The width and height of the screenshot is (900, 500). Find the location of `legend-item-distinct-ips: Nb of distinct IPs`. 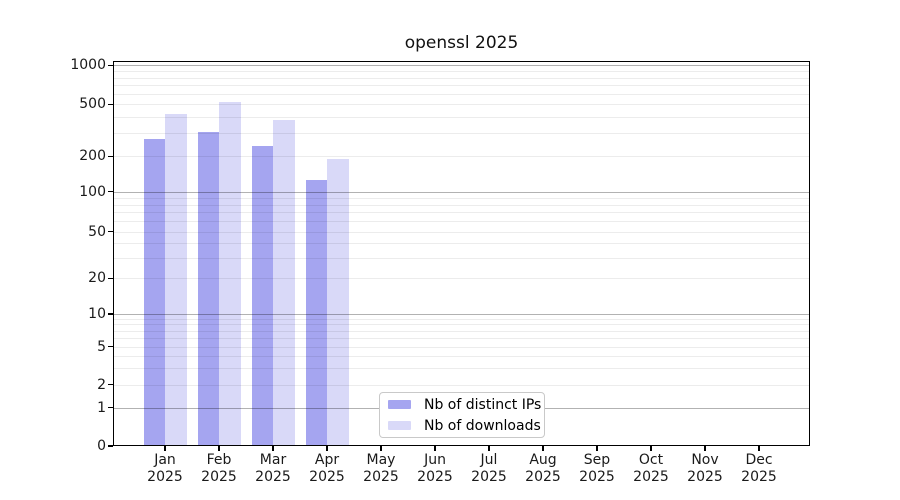

legend-item-distinct-ips: Nb of distinct IPs is located at coordinates (466, 404).